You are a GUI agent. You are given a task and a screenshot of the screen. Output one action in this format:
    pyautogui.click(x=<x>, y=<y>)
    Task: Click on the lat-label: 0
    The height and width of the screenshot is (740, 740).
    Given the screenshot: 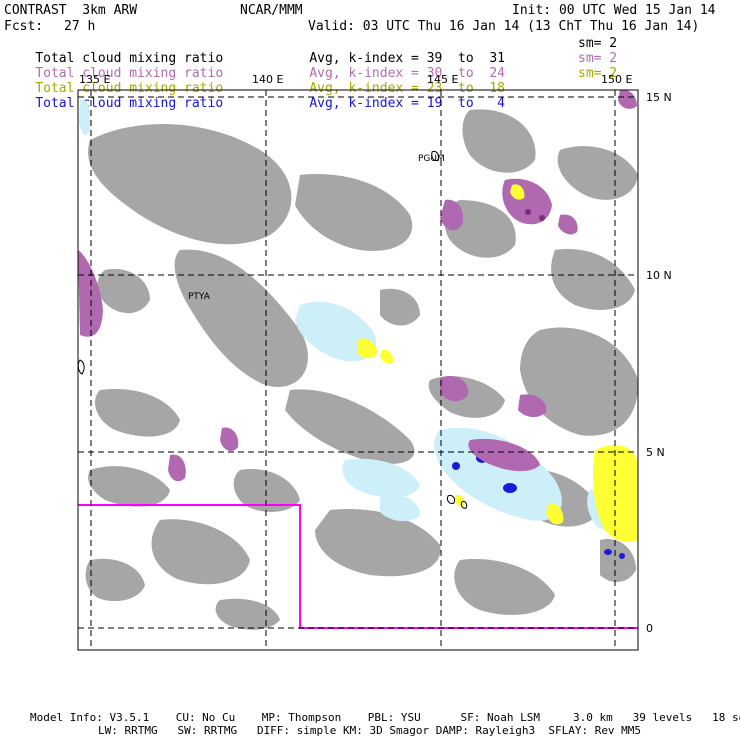 What is the action you would take?
    pyautogui.click(x=649, y=628)
    